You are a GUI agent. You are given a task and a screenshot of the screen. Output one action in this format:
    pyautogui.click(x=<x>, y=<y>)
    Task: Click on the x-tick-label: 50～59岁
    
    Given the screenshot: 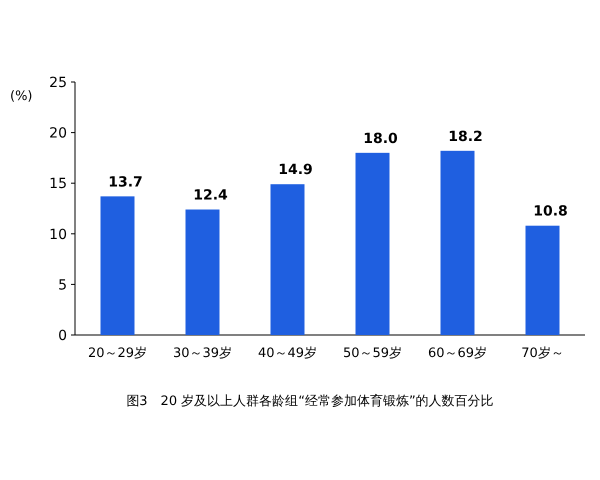 What is the action you would take?
    pyautogui.click(x=372, y=353)
    